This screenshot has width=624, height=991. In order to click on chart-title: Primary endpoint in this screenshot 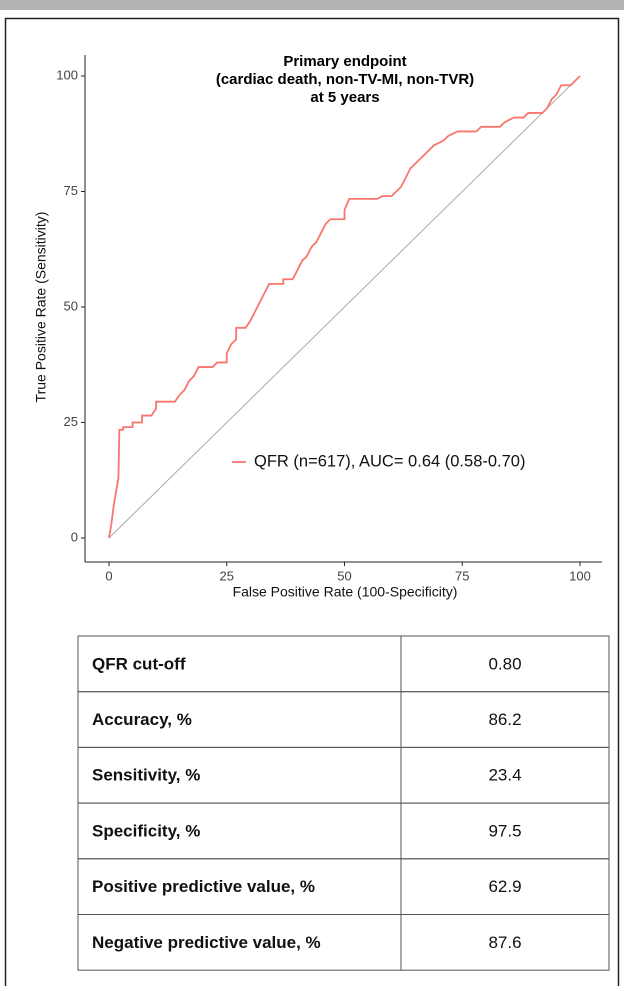, I will do `click(344, 61)`.